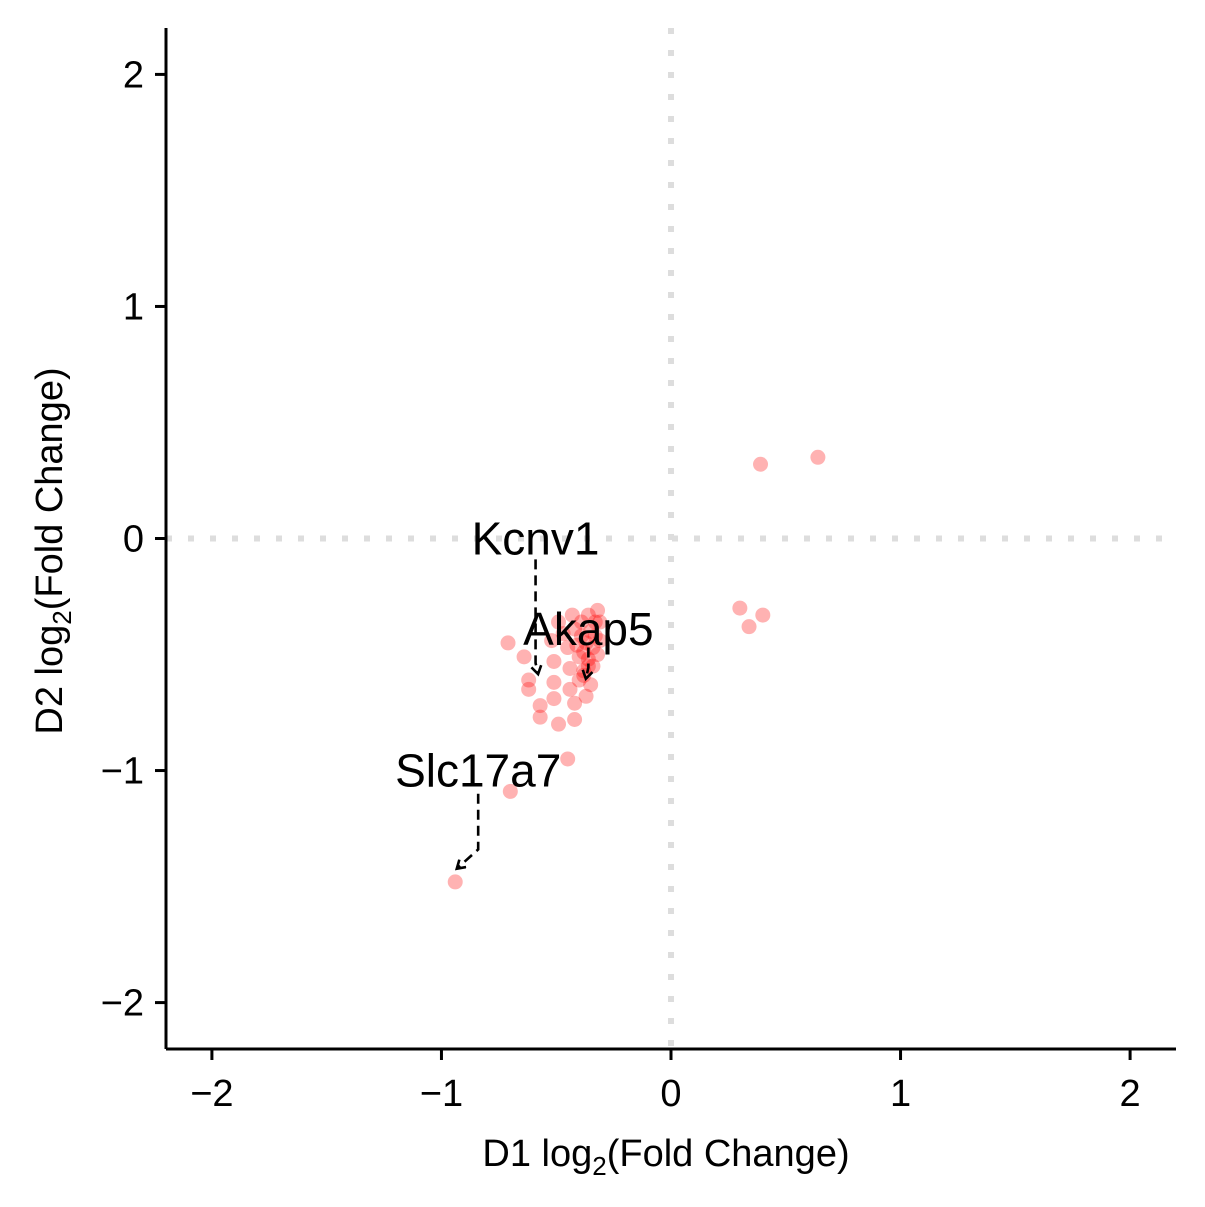 The height and width of the screenshot is (1207, 1205). I want to click on leader-line-kcnv1, so click(537, 616).